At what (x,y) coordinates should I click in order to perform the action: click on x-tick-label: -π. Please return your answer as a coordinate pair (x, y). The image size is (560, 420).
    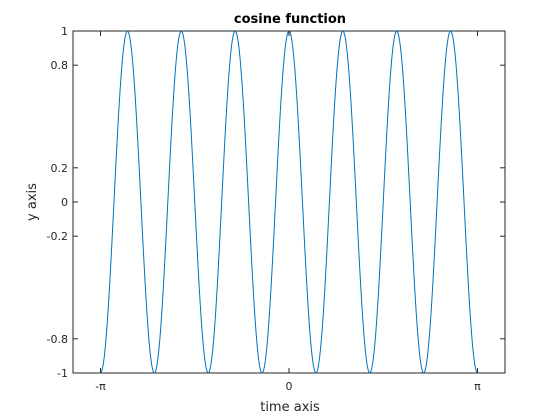
    Looking at the image, I should click on (100, 386).